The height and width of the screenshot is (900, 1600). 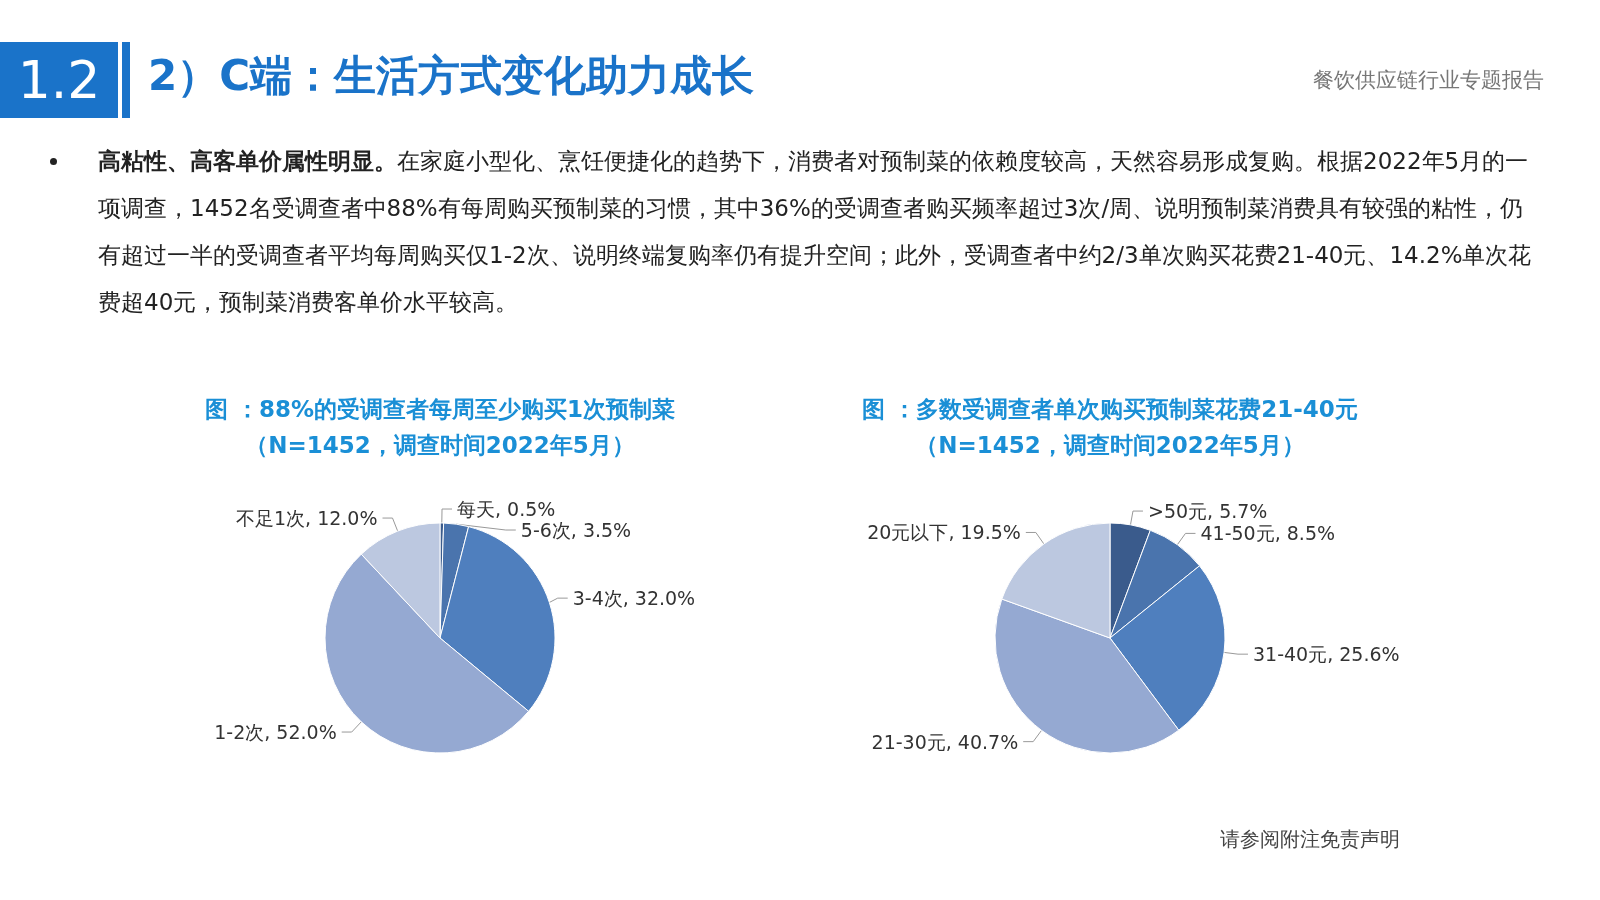 I want to click on slice-label: 5-6次, 3.5%, so click(x=576, y=530).